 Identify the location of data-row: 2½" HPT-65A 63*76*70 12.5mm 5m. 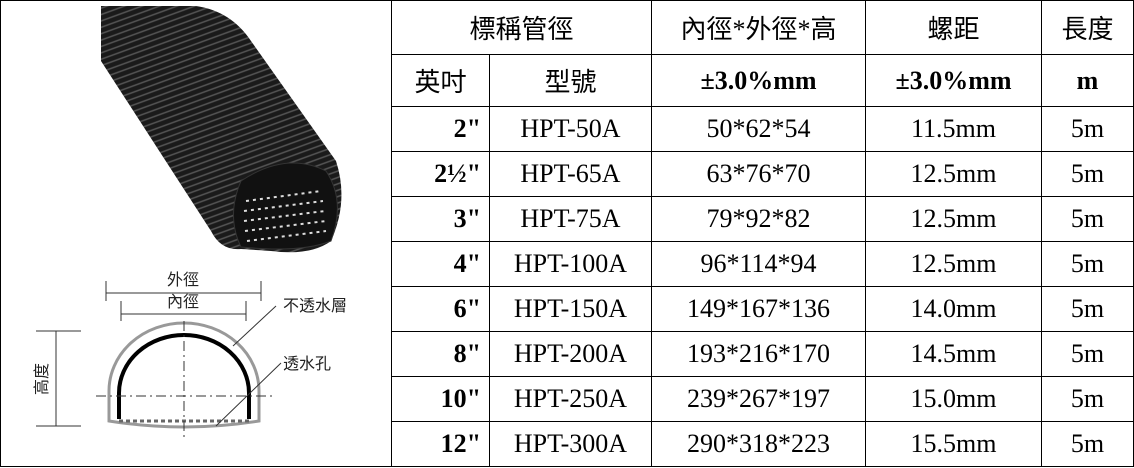
(762, 174).